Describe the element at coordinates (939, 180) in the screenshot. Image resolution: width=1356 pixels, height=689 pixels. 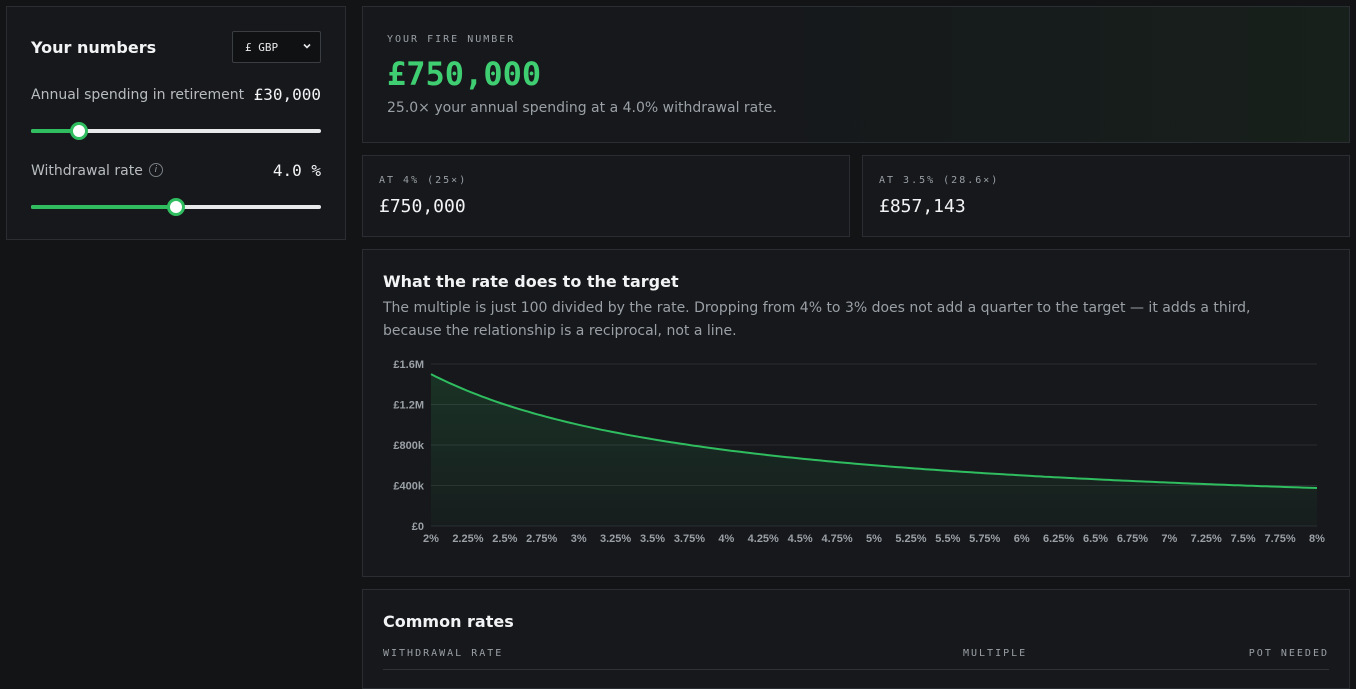
I see `stat-label: AT 3.5% (28.6×)` at that location.